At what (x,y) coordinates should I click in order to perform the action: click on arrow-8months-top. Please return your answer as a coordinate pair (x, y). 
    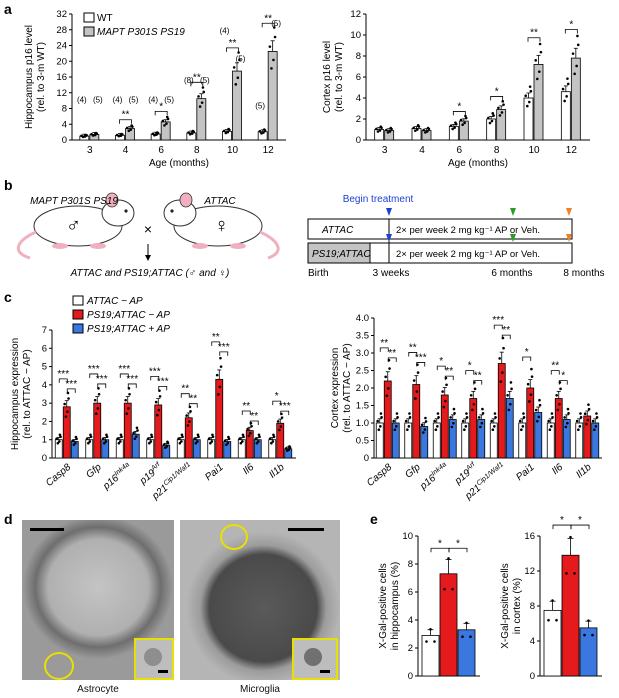
    Looking at the image, I should click on (569, 212).